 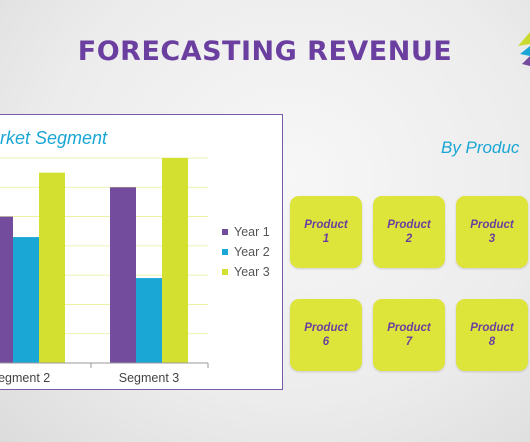 What do you see at coordinates (326, 342) in the screenshot?
I see `product-number: 6` at bounding box center [326, 342].